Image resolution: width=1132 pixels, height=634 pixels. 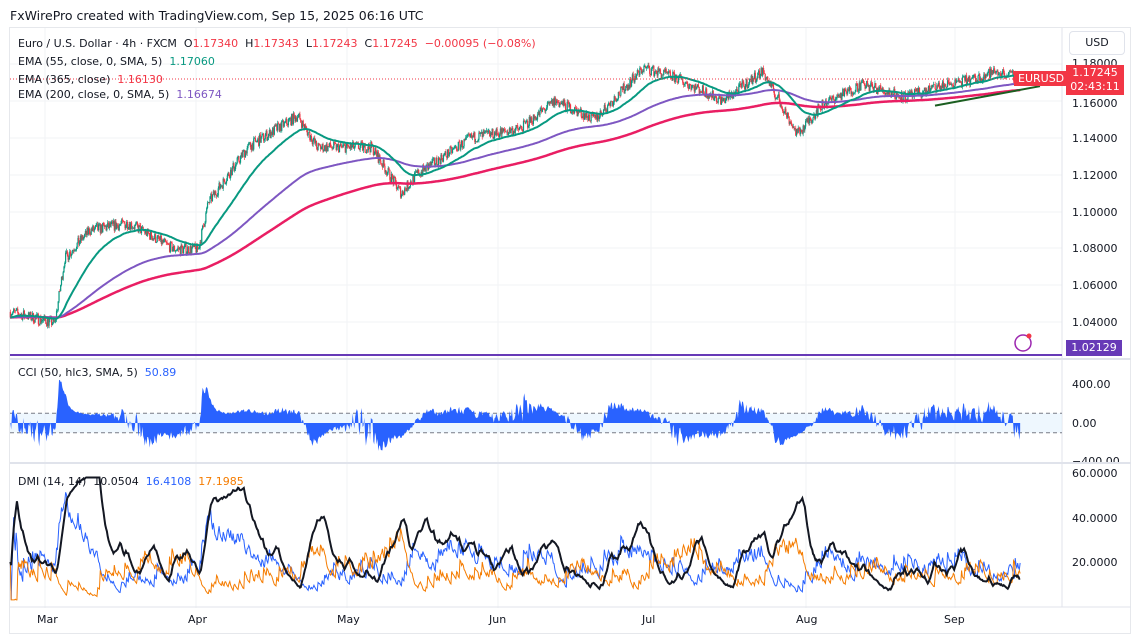 I want to click on symbol-tag: EURUSD, so click(x=1041, y=78).